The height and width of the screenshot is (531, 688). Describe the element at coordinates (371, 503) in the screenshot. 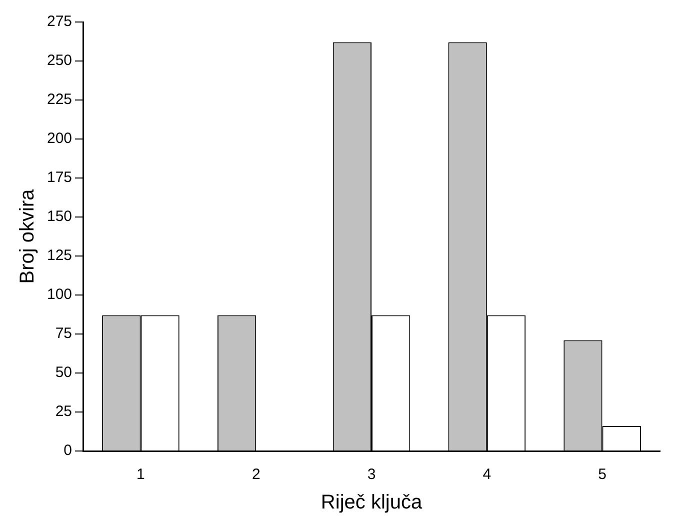

I see `x-axis-title: Riječ ključa` at that location.